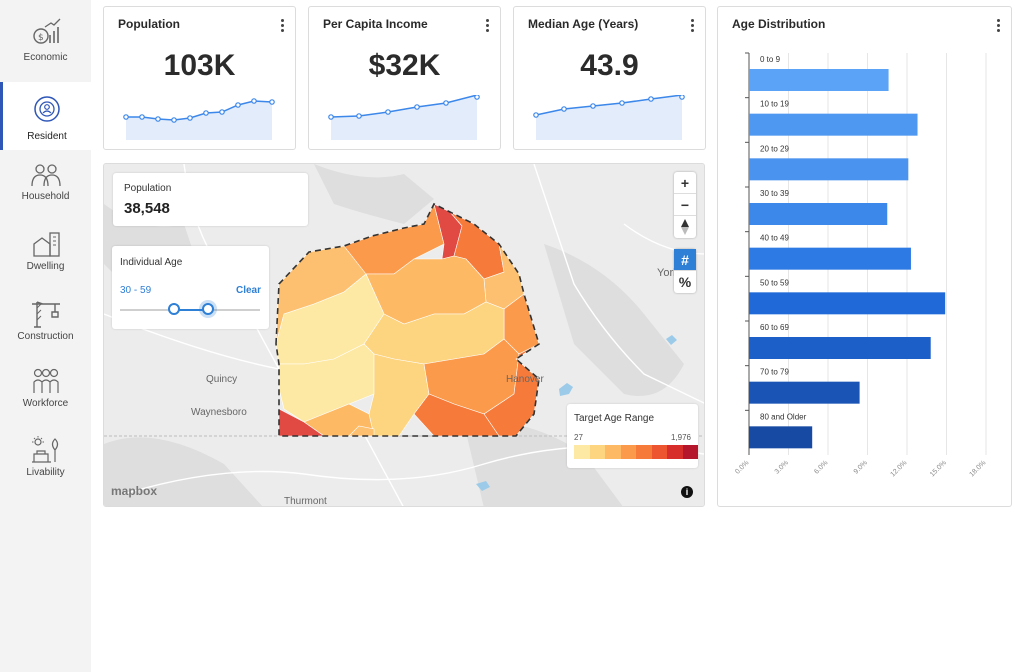  Describe the element at coordinates (779, 24) in the screenshot. I see `card-title: Age Distribution` at that location.